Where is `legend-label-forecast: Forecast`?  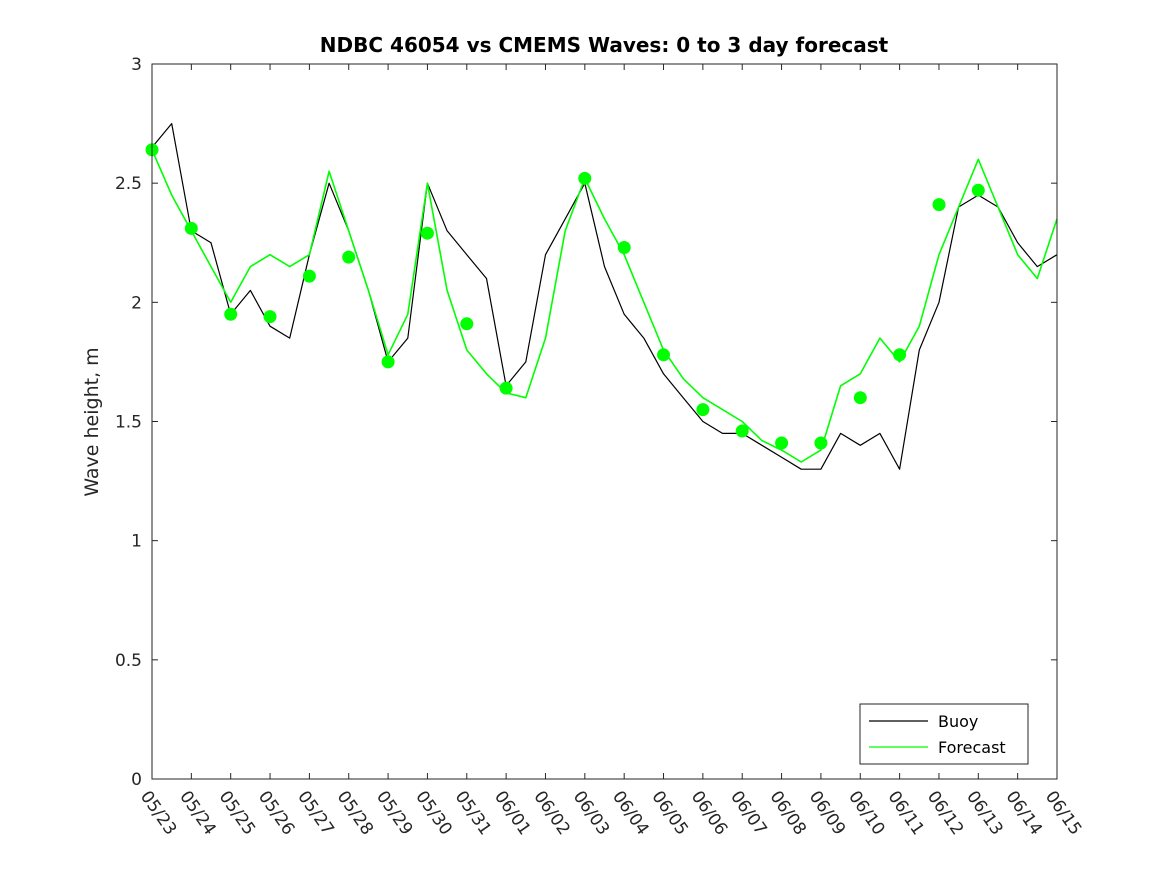
legend-label-forecast: Forecast is located at coordinates (972, 747).